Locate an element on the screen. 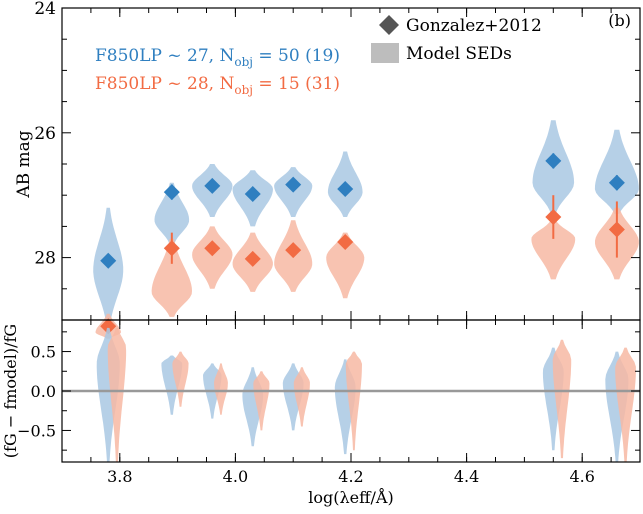 The height and width of the screenshot is (514, 643). top-ytick-label-1: 26 is located at coordinates (45, 134).